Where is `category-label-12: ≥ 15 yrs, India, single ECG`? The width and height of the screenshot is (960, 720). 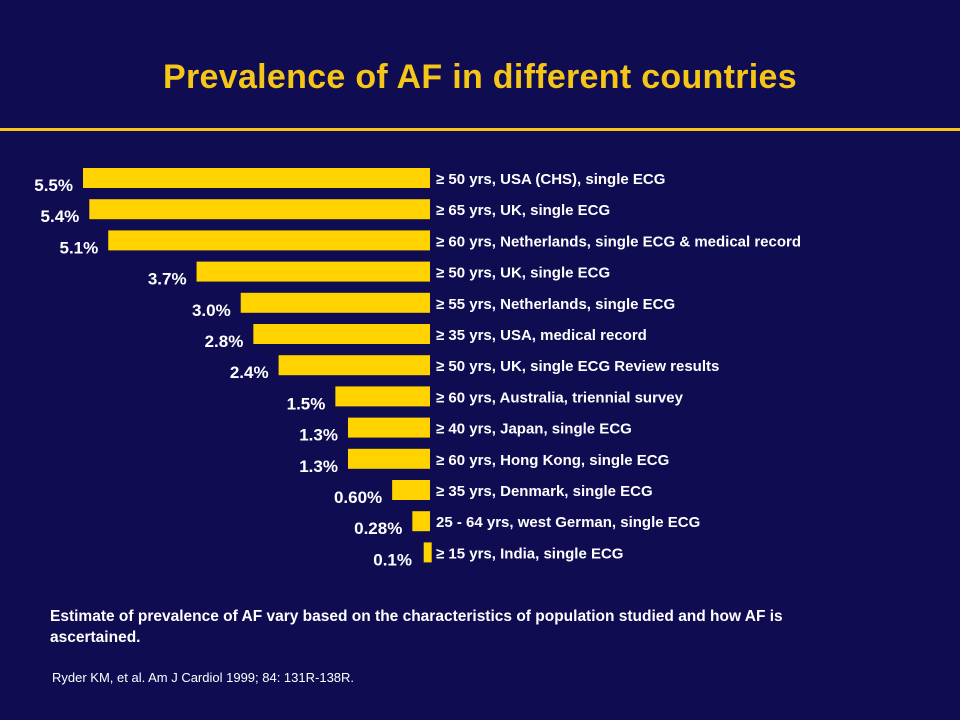 category-label-12: ≥ 15 yrs, India, single ECG is located at coordinates (529, 553).